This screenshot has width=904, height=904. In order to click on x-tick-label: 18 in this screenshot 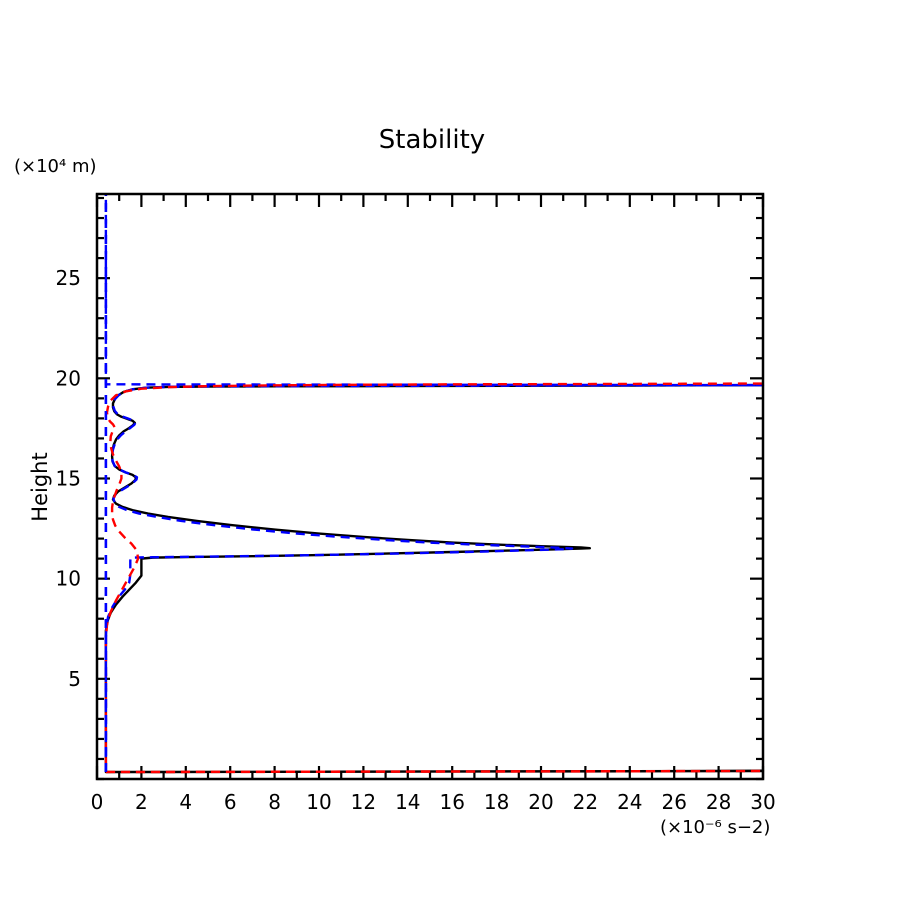, I will do `click(496, 802)`.